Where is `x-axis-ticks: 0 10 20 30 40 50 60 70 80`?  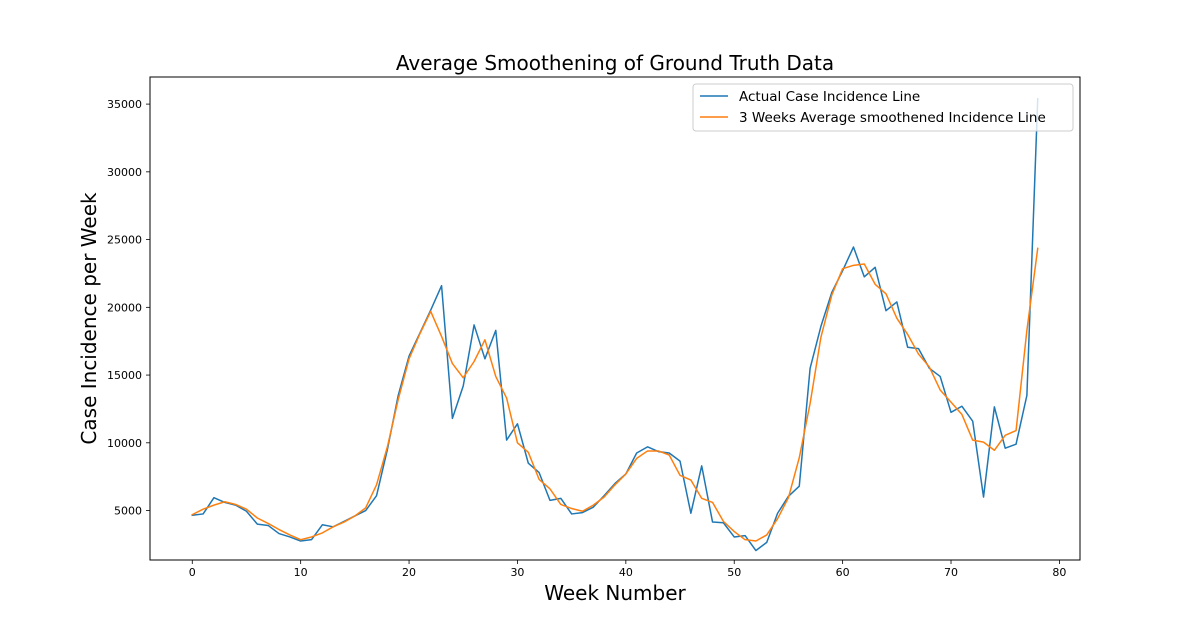
x-axis-ticks: 0 10 20 30 40 50 60 70 80 is located at coordinates (627, 569).